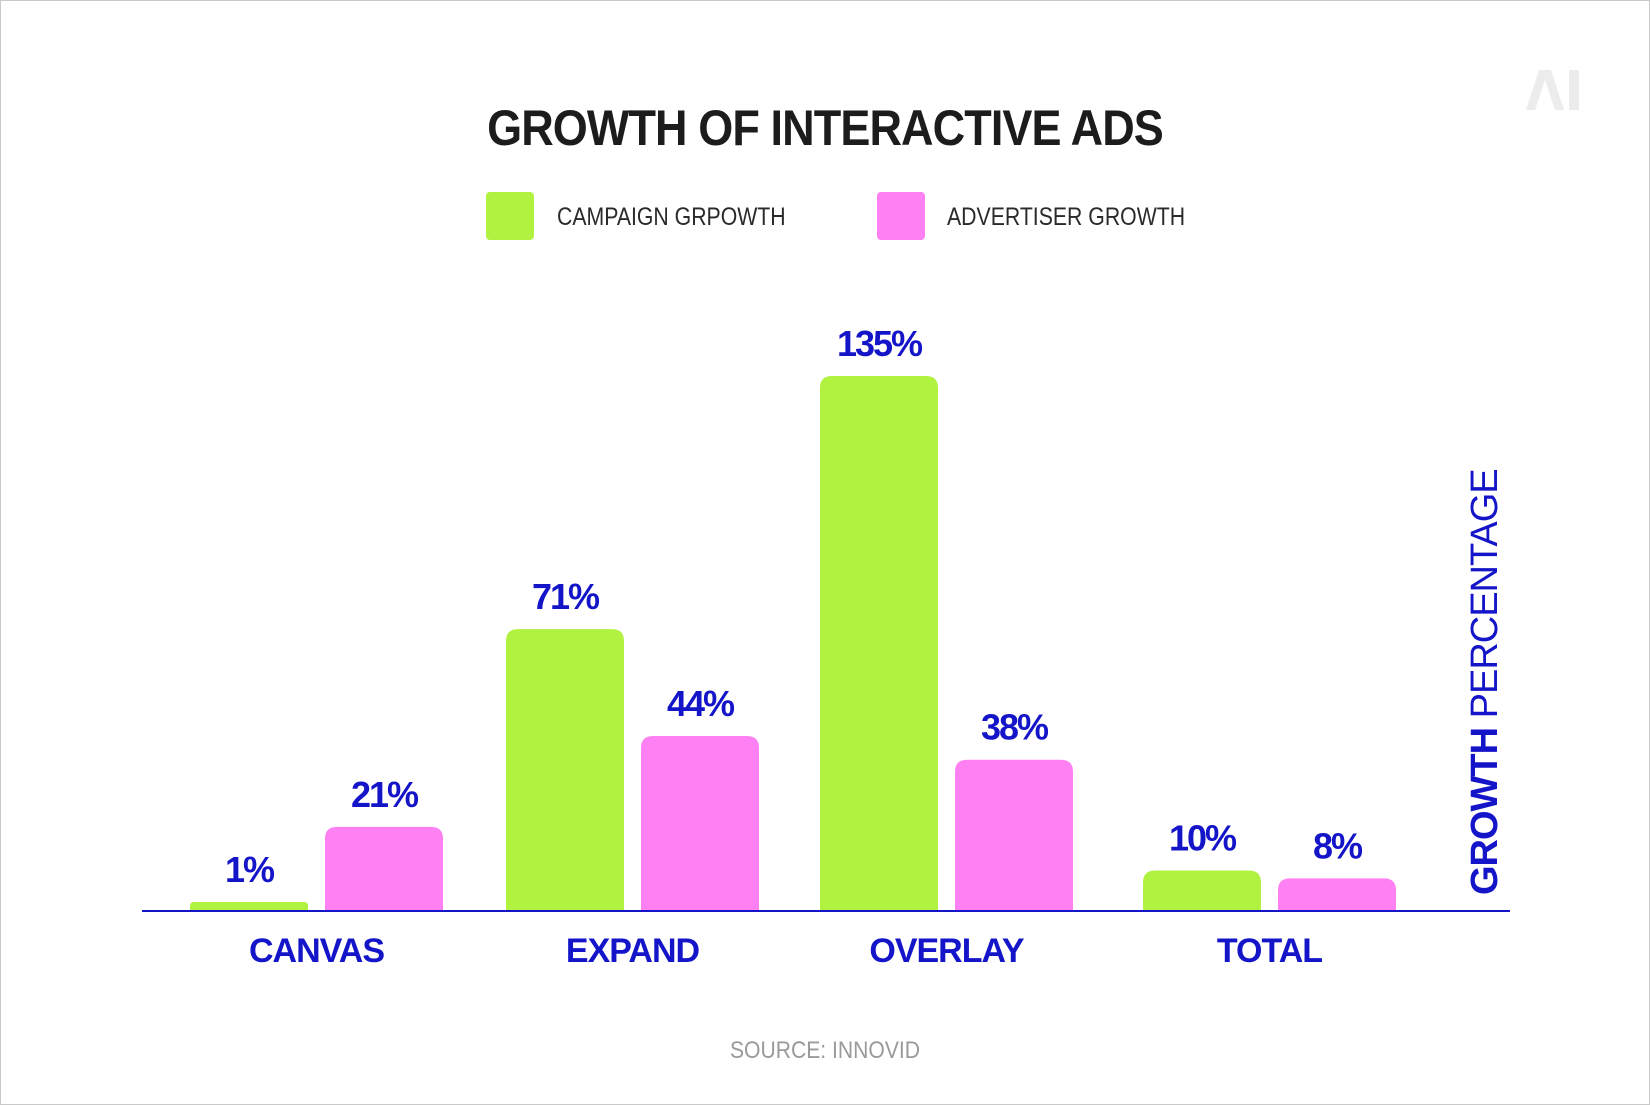 The height and width of the screenshot is (1105, 1650). I want to click on category-label-canvas: CANVAS, so click(316, 951).